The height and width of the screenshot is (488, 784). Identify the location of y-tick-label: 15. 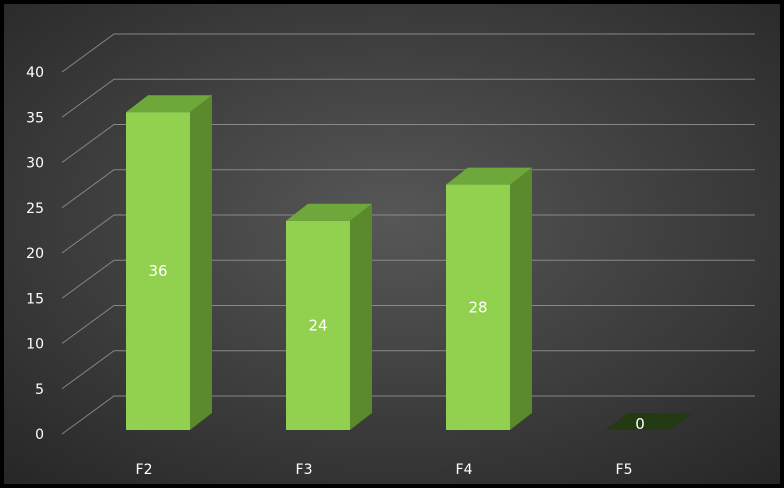
(35, 299).